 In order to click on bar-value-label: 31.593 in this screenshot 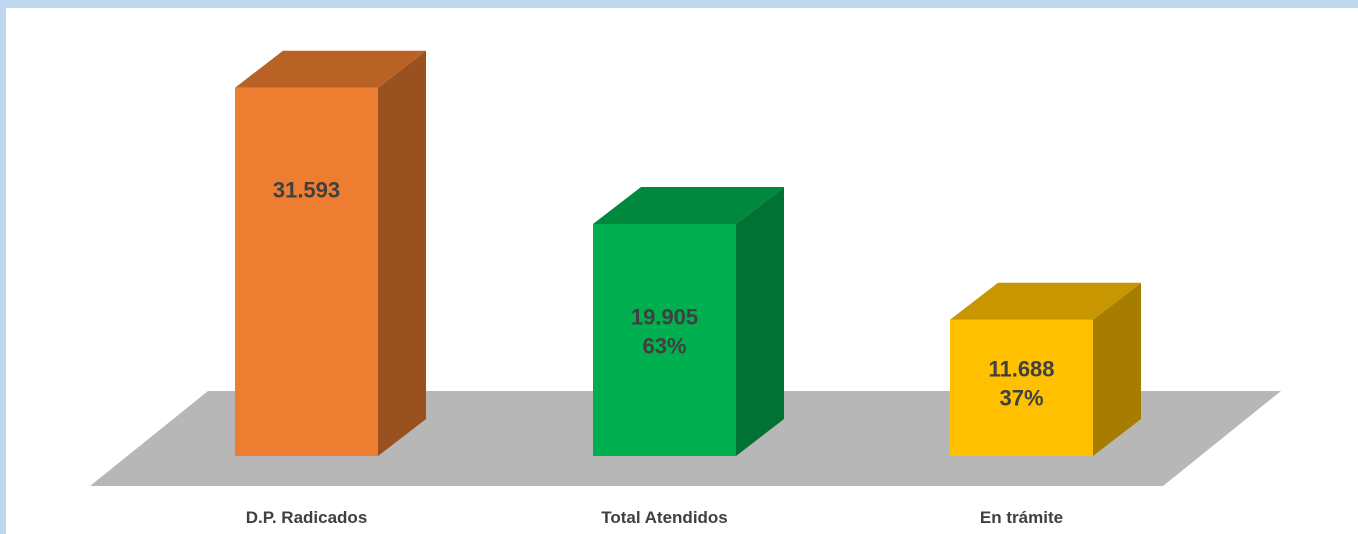, I will do `click(306, 190)`.